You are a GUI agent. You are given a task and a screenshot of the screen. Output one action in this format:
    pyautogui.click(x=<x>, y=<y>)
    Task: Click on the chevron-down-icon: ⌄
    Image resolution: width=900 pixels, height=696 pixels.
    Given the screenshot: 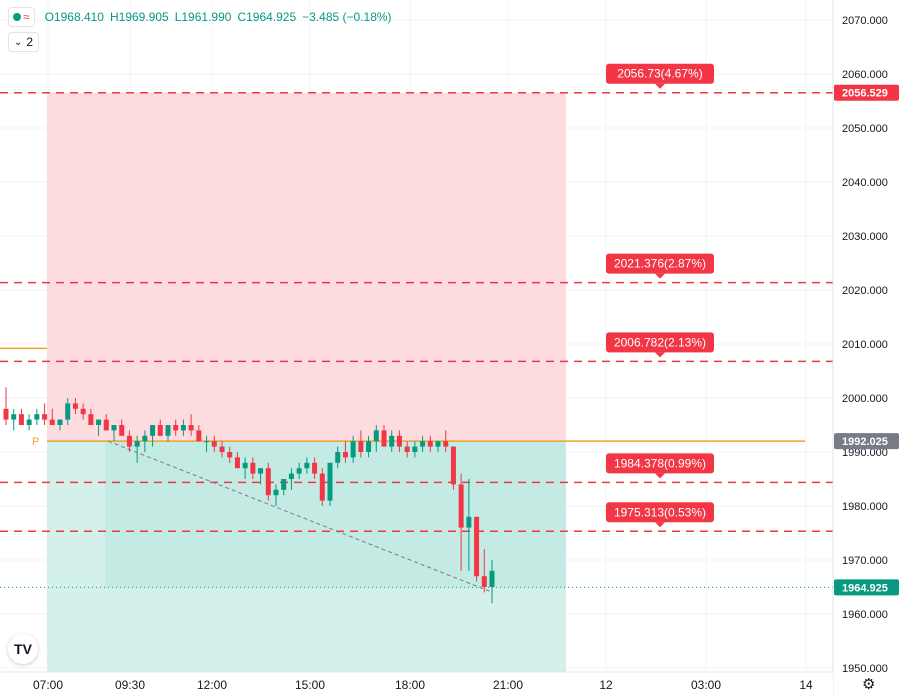 What is the action you would take?
    pyautogui.click(x=18, y=42)
    